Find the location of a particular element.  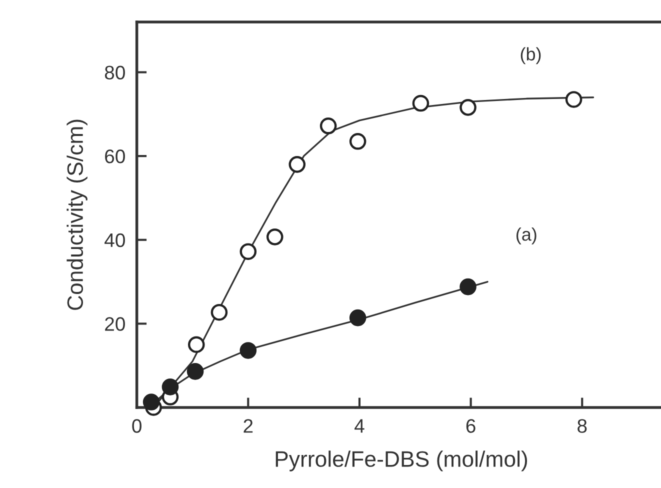

y-tick-label: 20 is located at coordinates (115, 324).